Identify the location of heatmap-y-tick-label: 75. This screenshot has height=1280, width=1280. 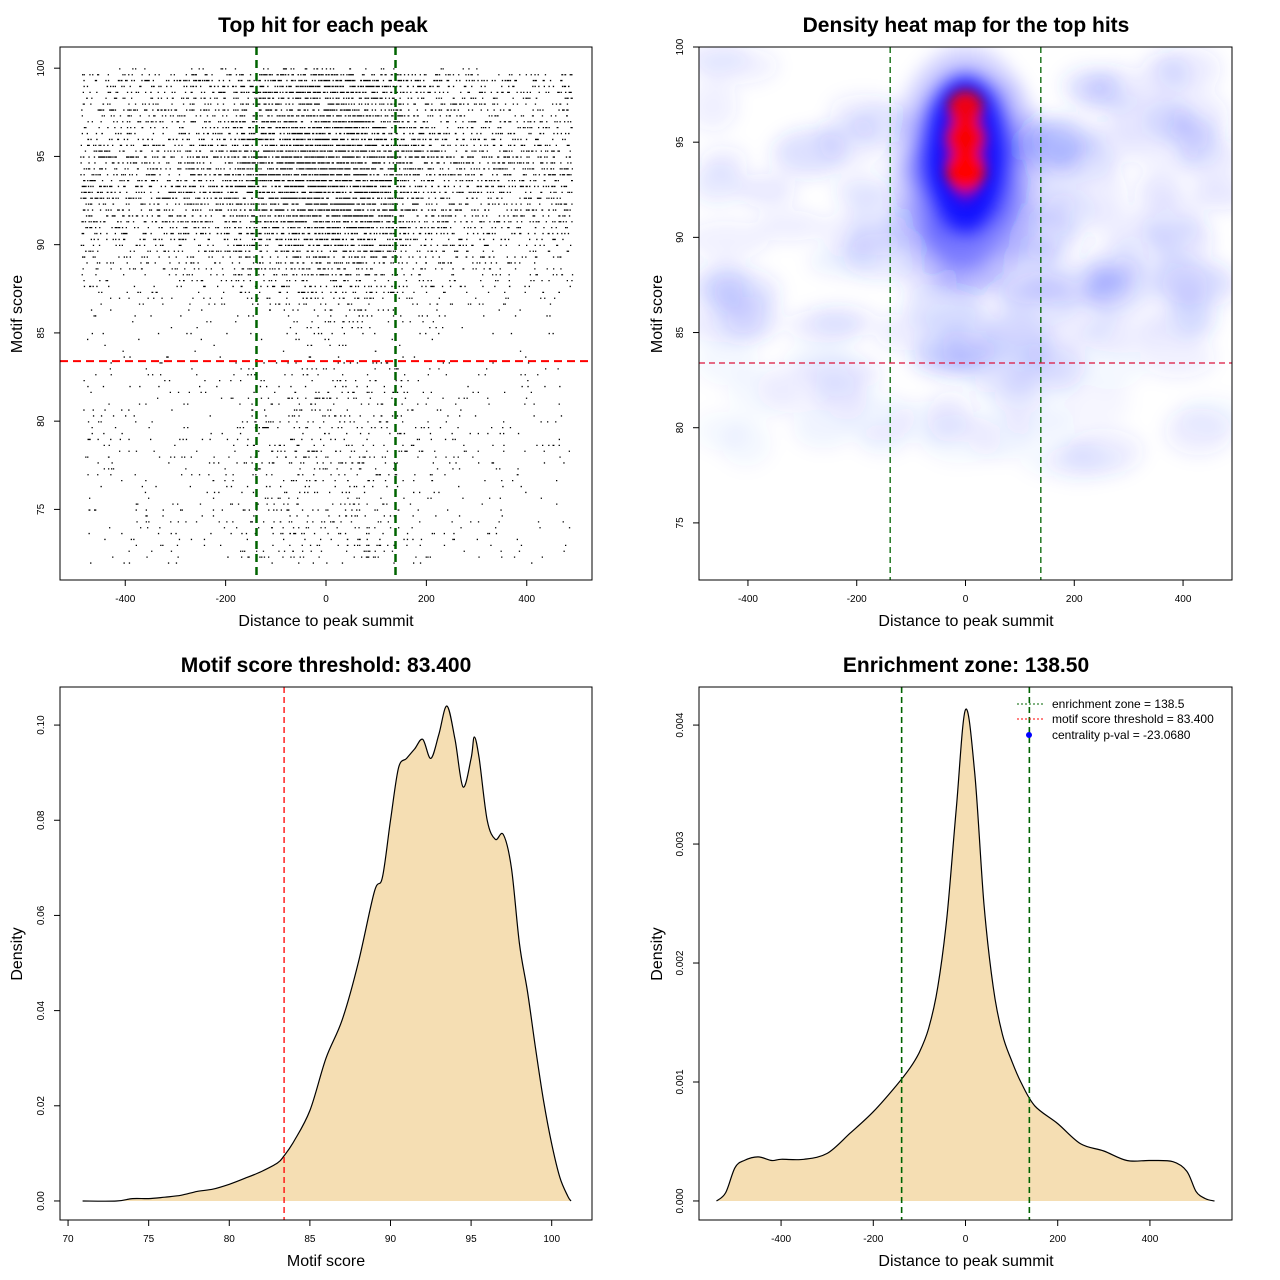
(680, 523).